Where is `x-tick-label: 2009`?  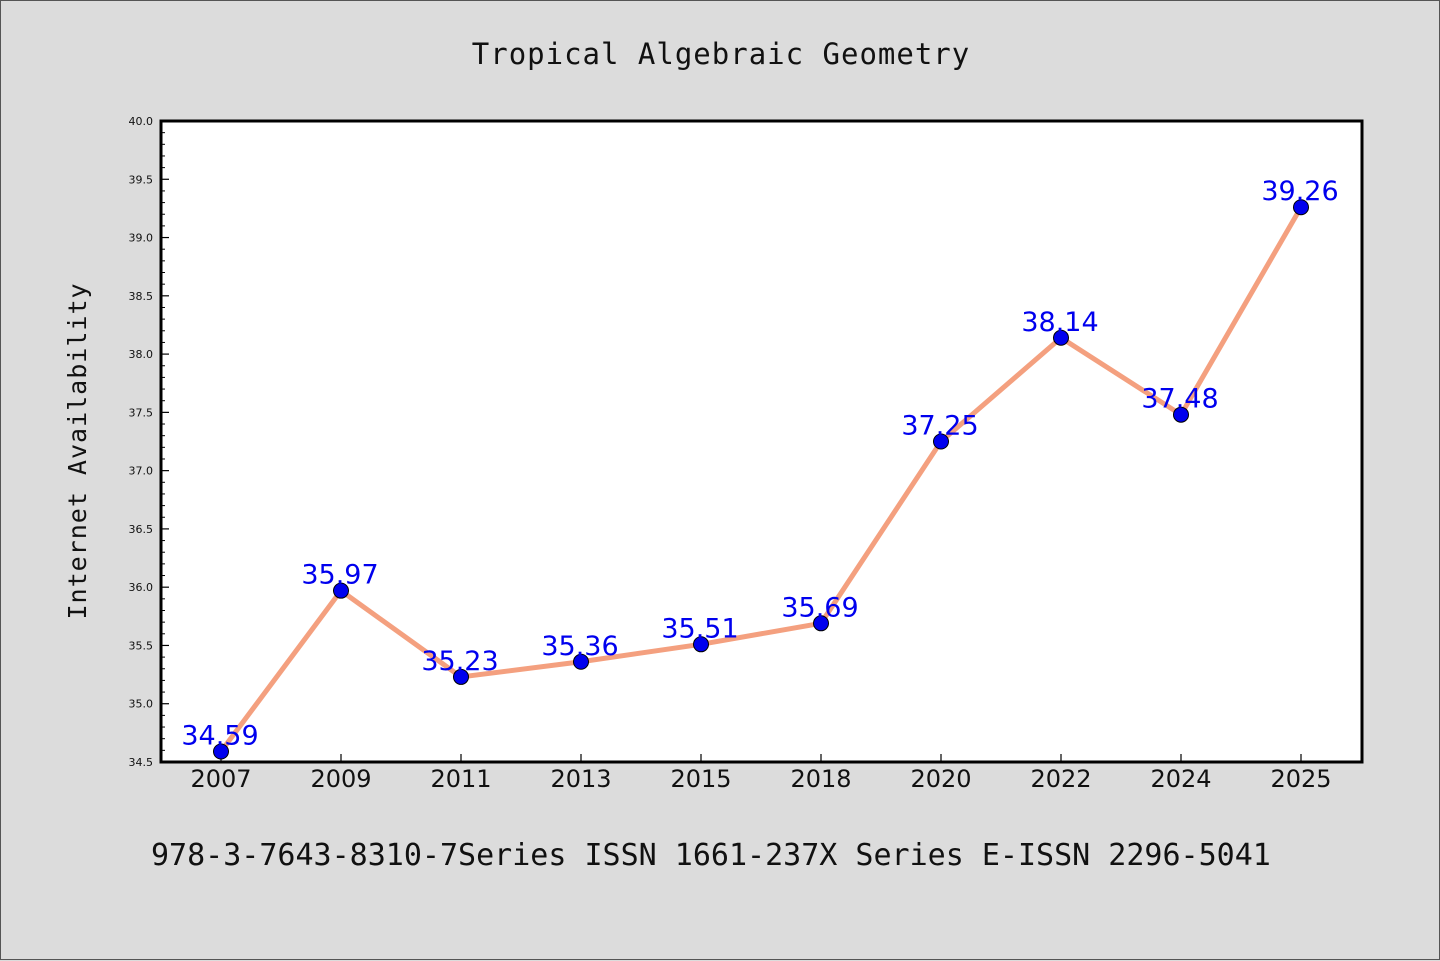
x-tick-label: 2009 is located at coordinates (340, 779).